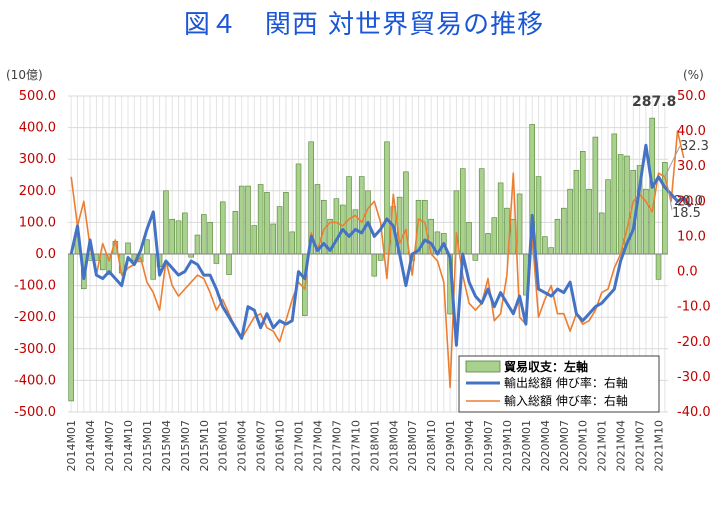  I want to click on x-tick-label: 2021M01, so click(602, 445).